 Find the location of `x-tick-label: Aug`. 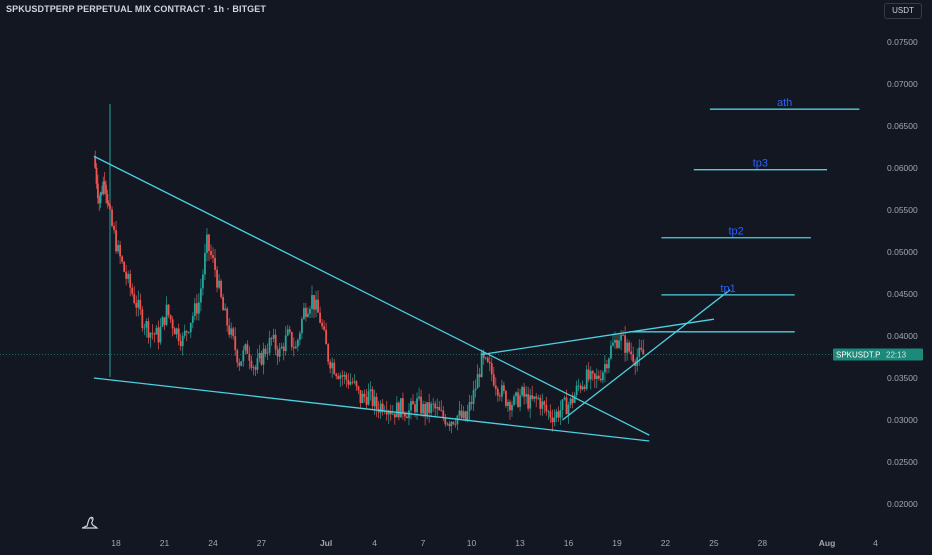

x-tick-label: Aug is located at coordinates (827, 543).